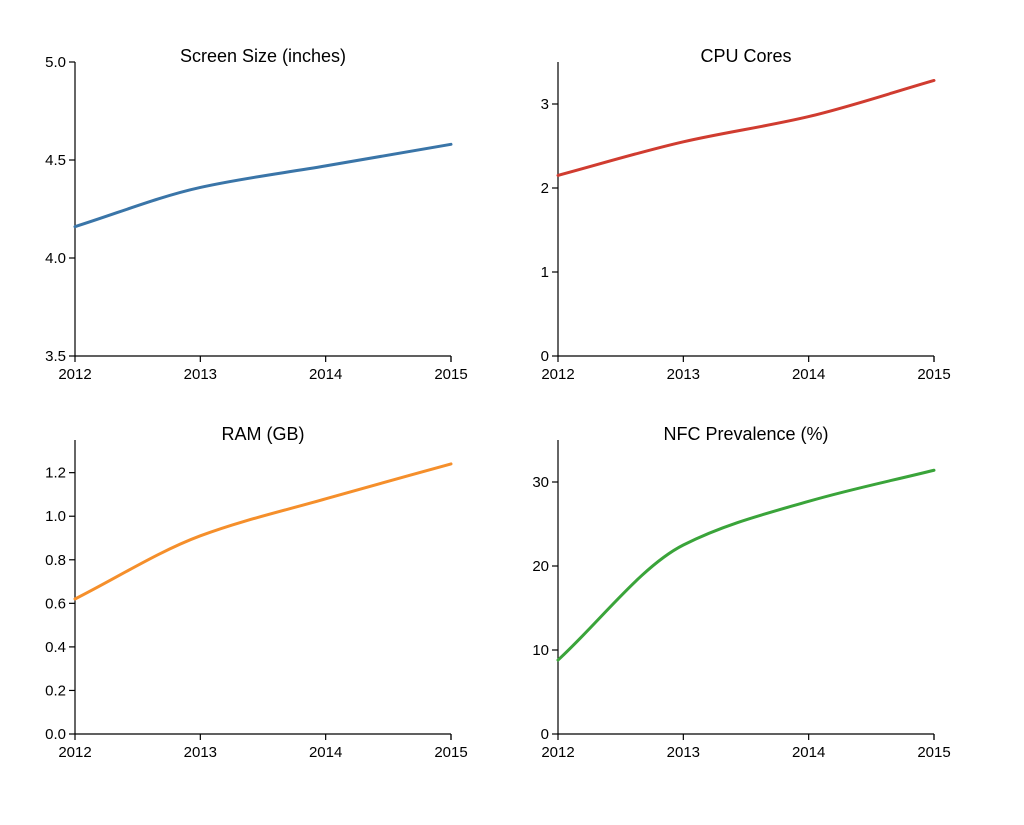  What do you see at coordinates (540, 650) in the screenshot?
I see `nfc-prevalence-y-tick-label: 10` at bounding box center [540, 650].